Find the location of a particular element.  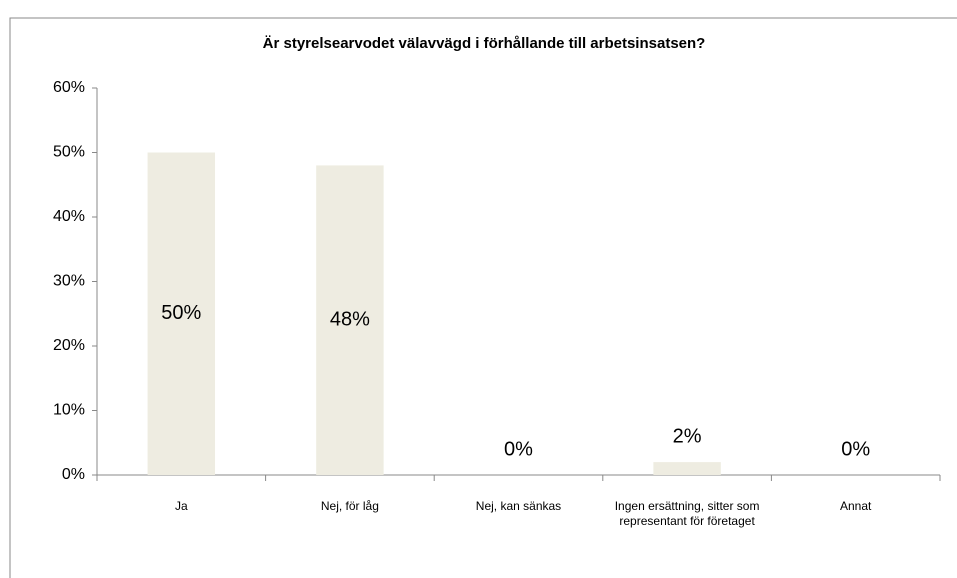

x-tick-label: Nej, kan sänkas is located at coordinates (518, 506).